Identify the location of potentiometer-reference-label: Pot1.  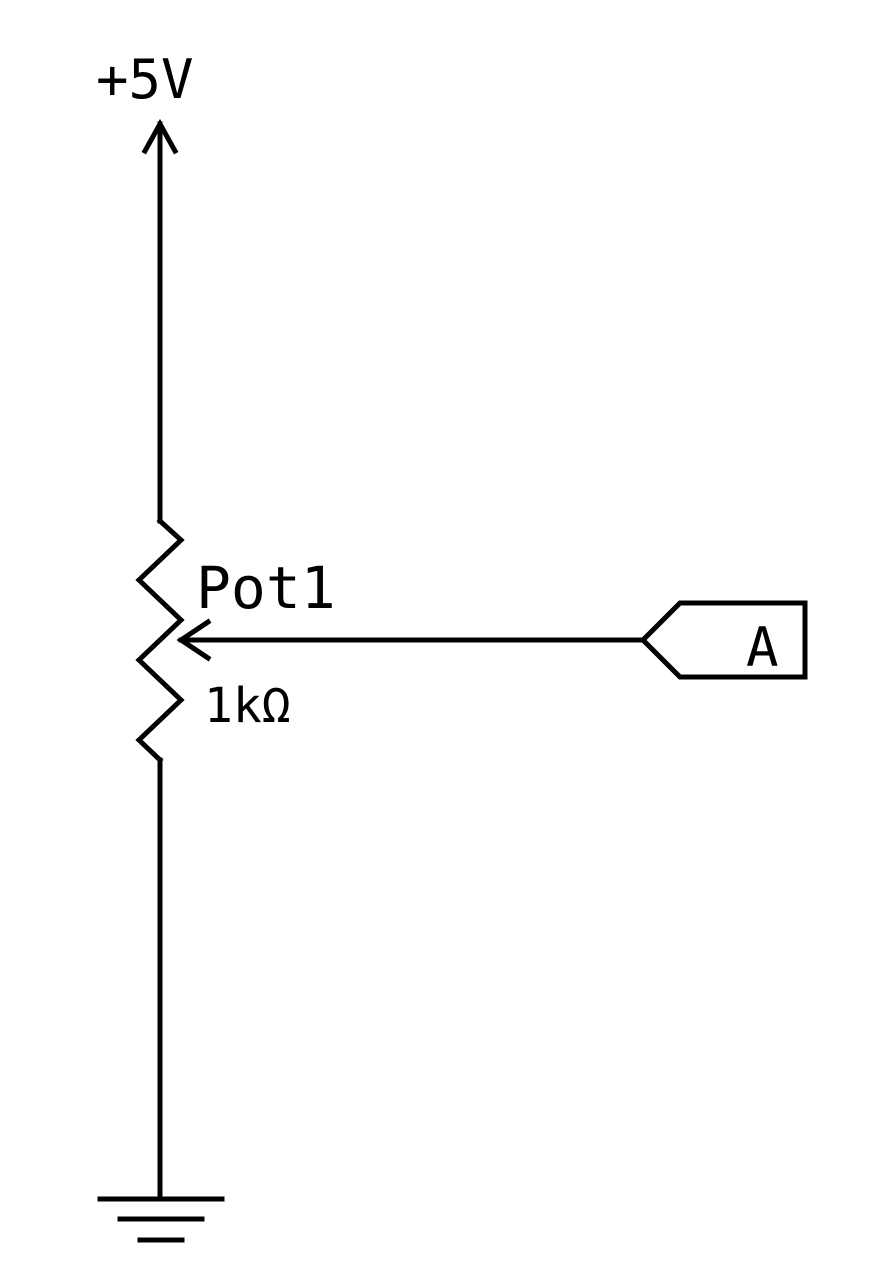
(266, 588).